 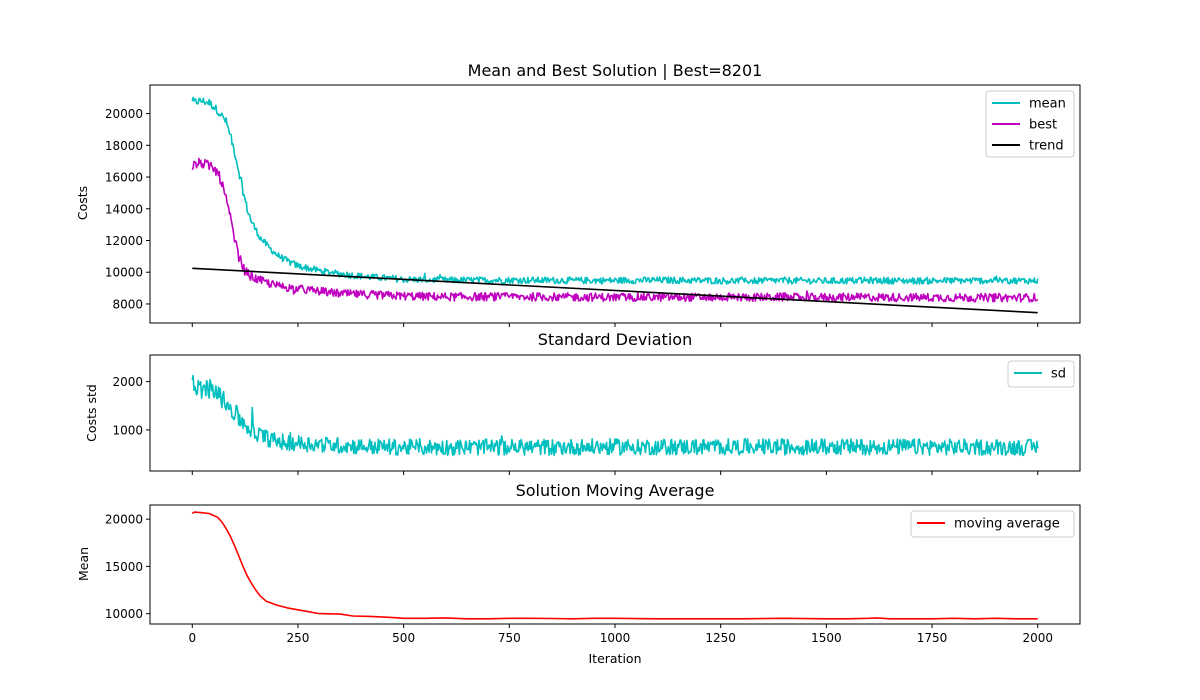 What do you see at coordinates (127, 382) in the screenshot?
I see `y-tick-label: 2000` at bounding box center [127, 382].